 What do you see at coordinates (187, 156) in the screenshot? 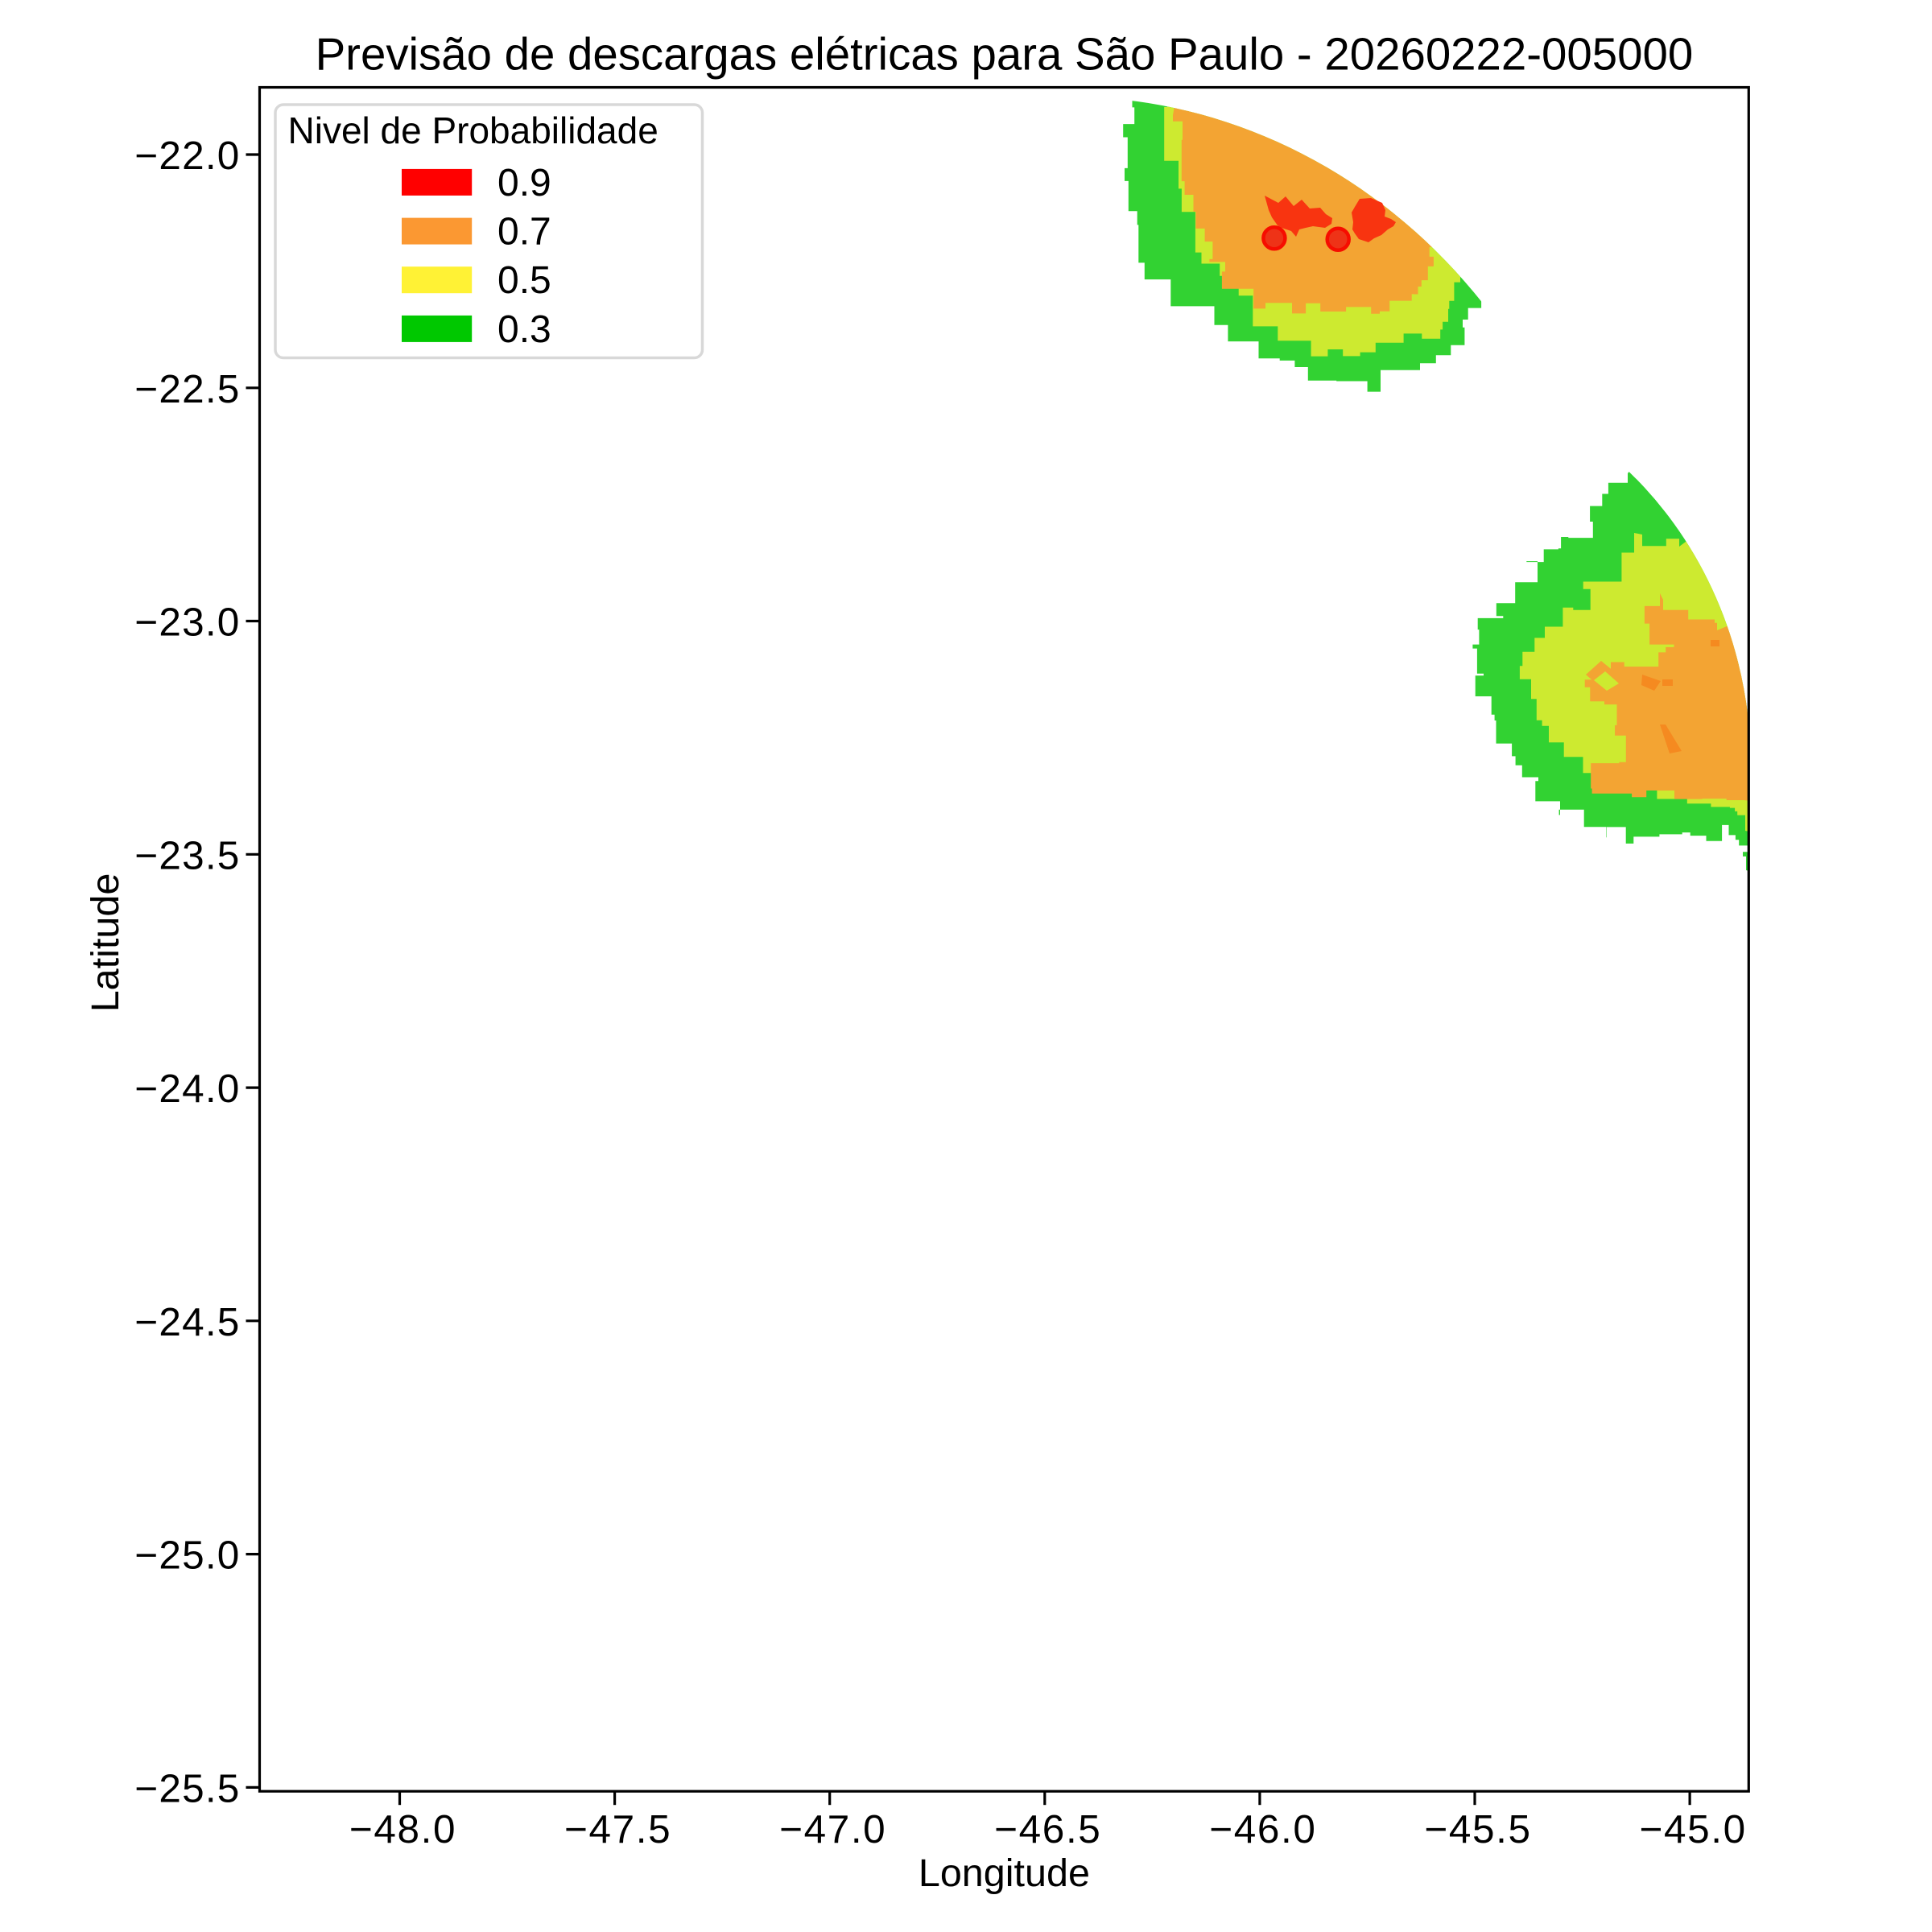
I see `svg-text: −22.0` at bounding box center [187, 156].